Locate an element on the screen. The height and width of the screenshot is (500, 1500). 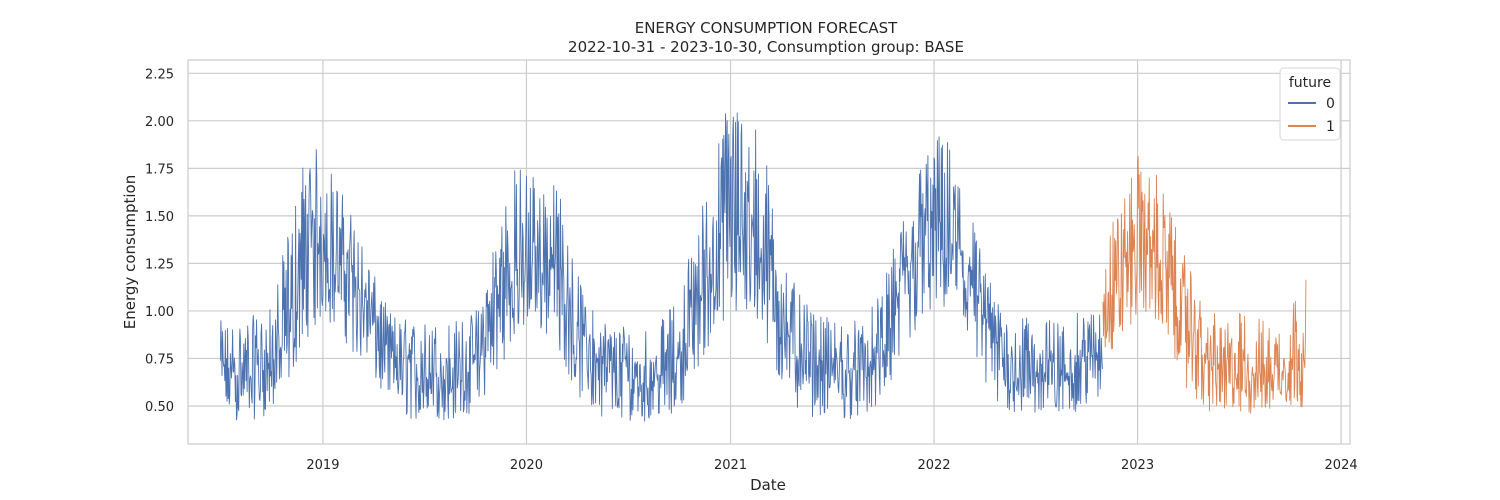
y-tick-label: 1.25 is located at coordinates (159, 264).